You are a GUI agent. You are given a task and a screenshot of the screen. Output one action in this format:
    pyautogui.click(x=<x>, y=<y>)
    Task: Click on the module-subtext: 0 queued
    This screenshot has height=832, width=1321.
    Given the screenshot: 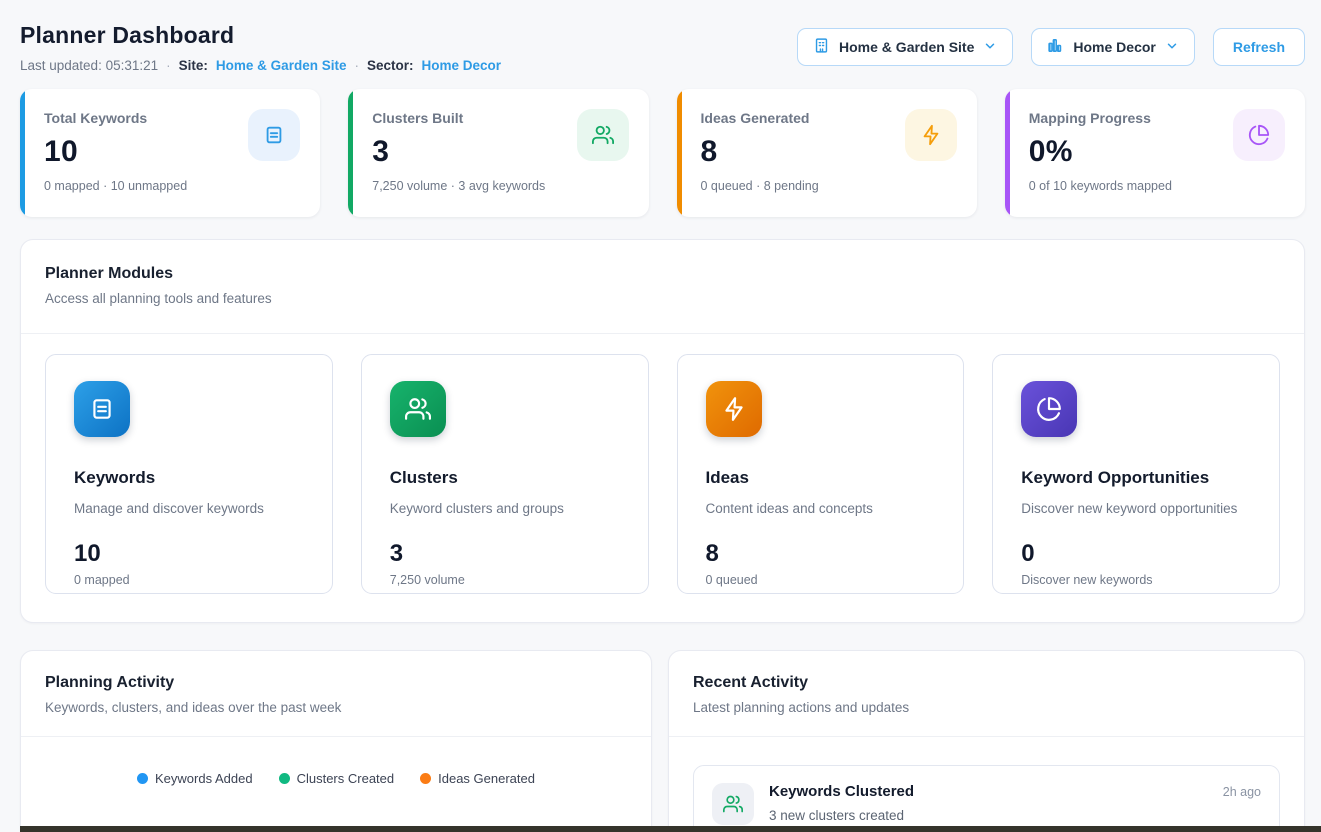 What is the action you would take?
    pyautogui.click(x=731, y=580)
    